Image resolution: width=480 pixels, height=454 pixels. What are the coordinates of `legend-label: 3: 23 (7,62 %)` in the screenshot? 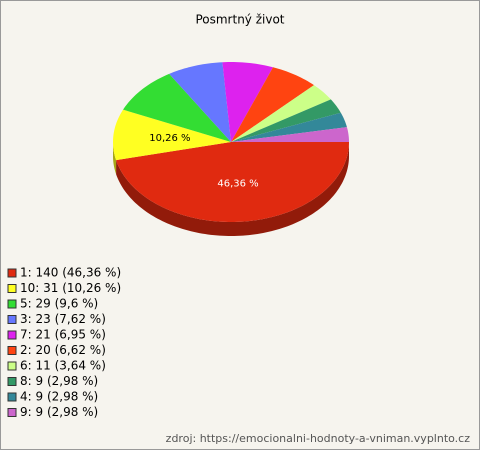 It's located at (63, 319).